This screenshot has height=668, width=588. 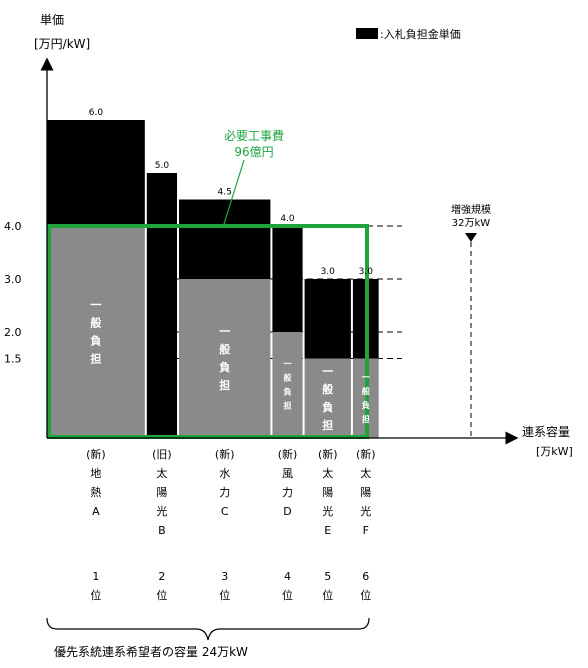 What do you see at coordinates (253, 152) in the screenshot?
I see `required-cost-value: 96億円` at bounding box center [253, 152].